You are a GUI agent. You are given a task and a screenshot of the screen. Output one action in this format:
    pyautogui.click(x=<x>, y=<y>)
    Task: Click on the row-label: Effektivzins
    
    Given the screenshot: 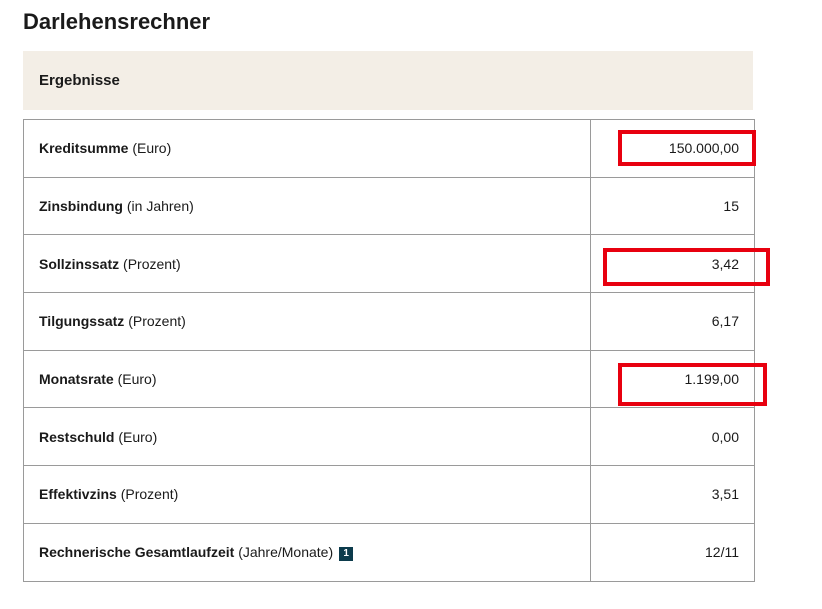 What is the action you would take?
    pyautogui.click(x=78, y=494)
    